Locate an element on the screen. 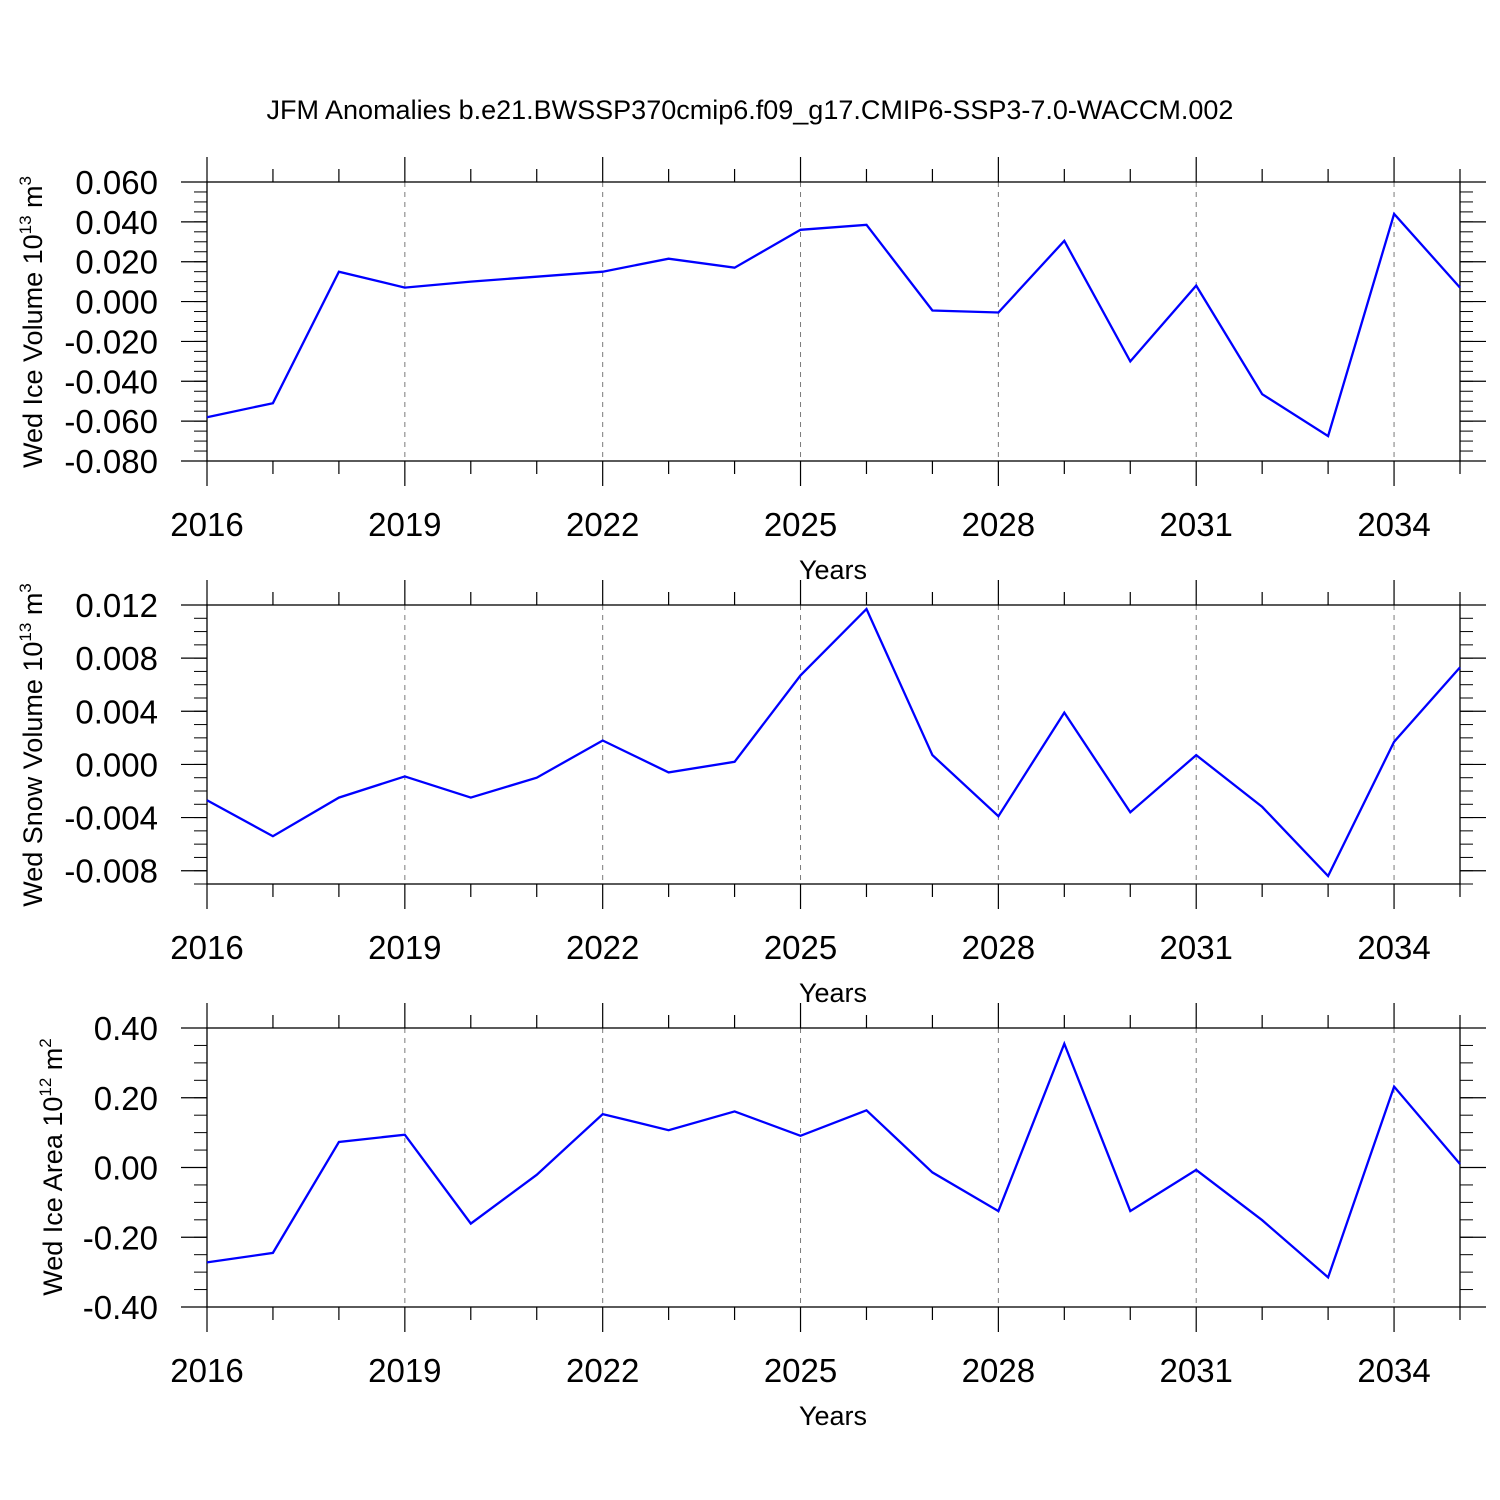 The image size is (1500, 1500). y-tick-label: -0.060 is located at coordinates (111, 421).